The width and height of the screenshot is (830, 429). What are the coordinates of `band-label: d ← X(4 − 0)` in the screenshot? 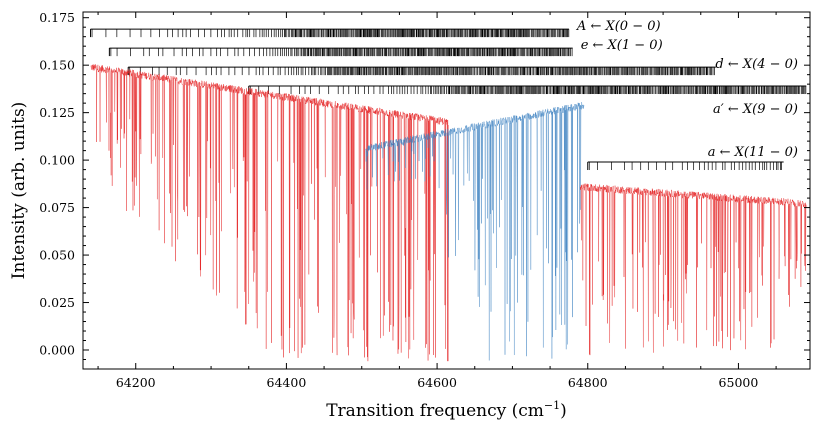 It's located at (756, 64).